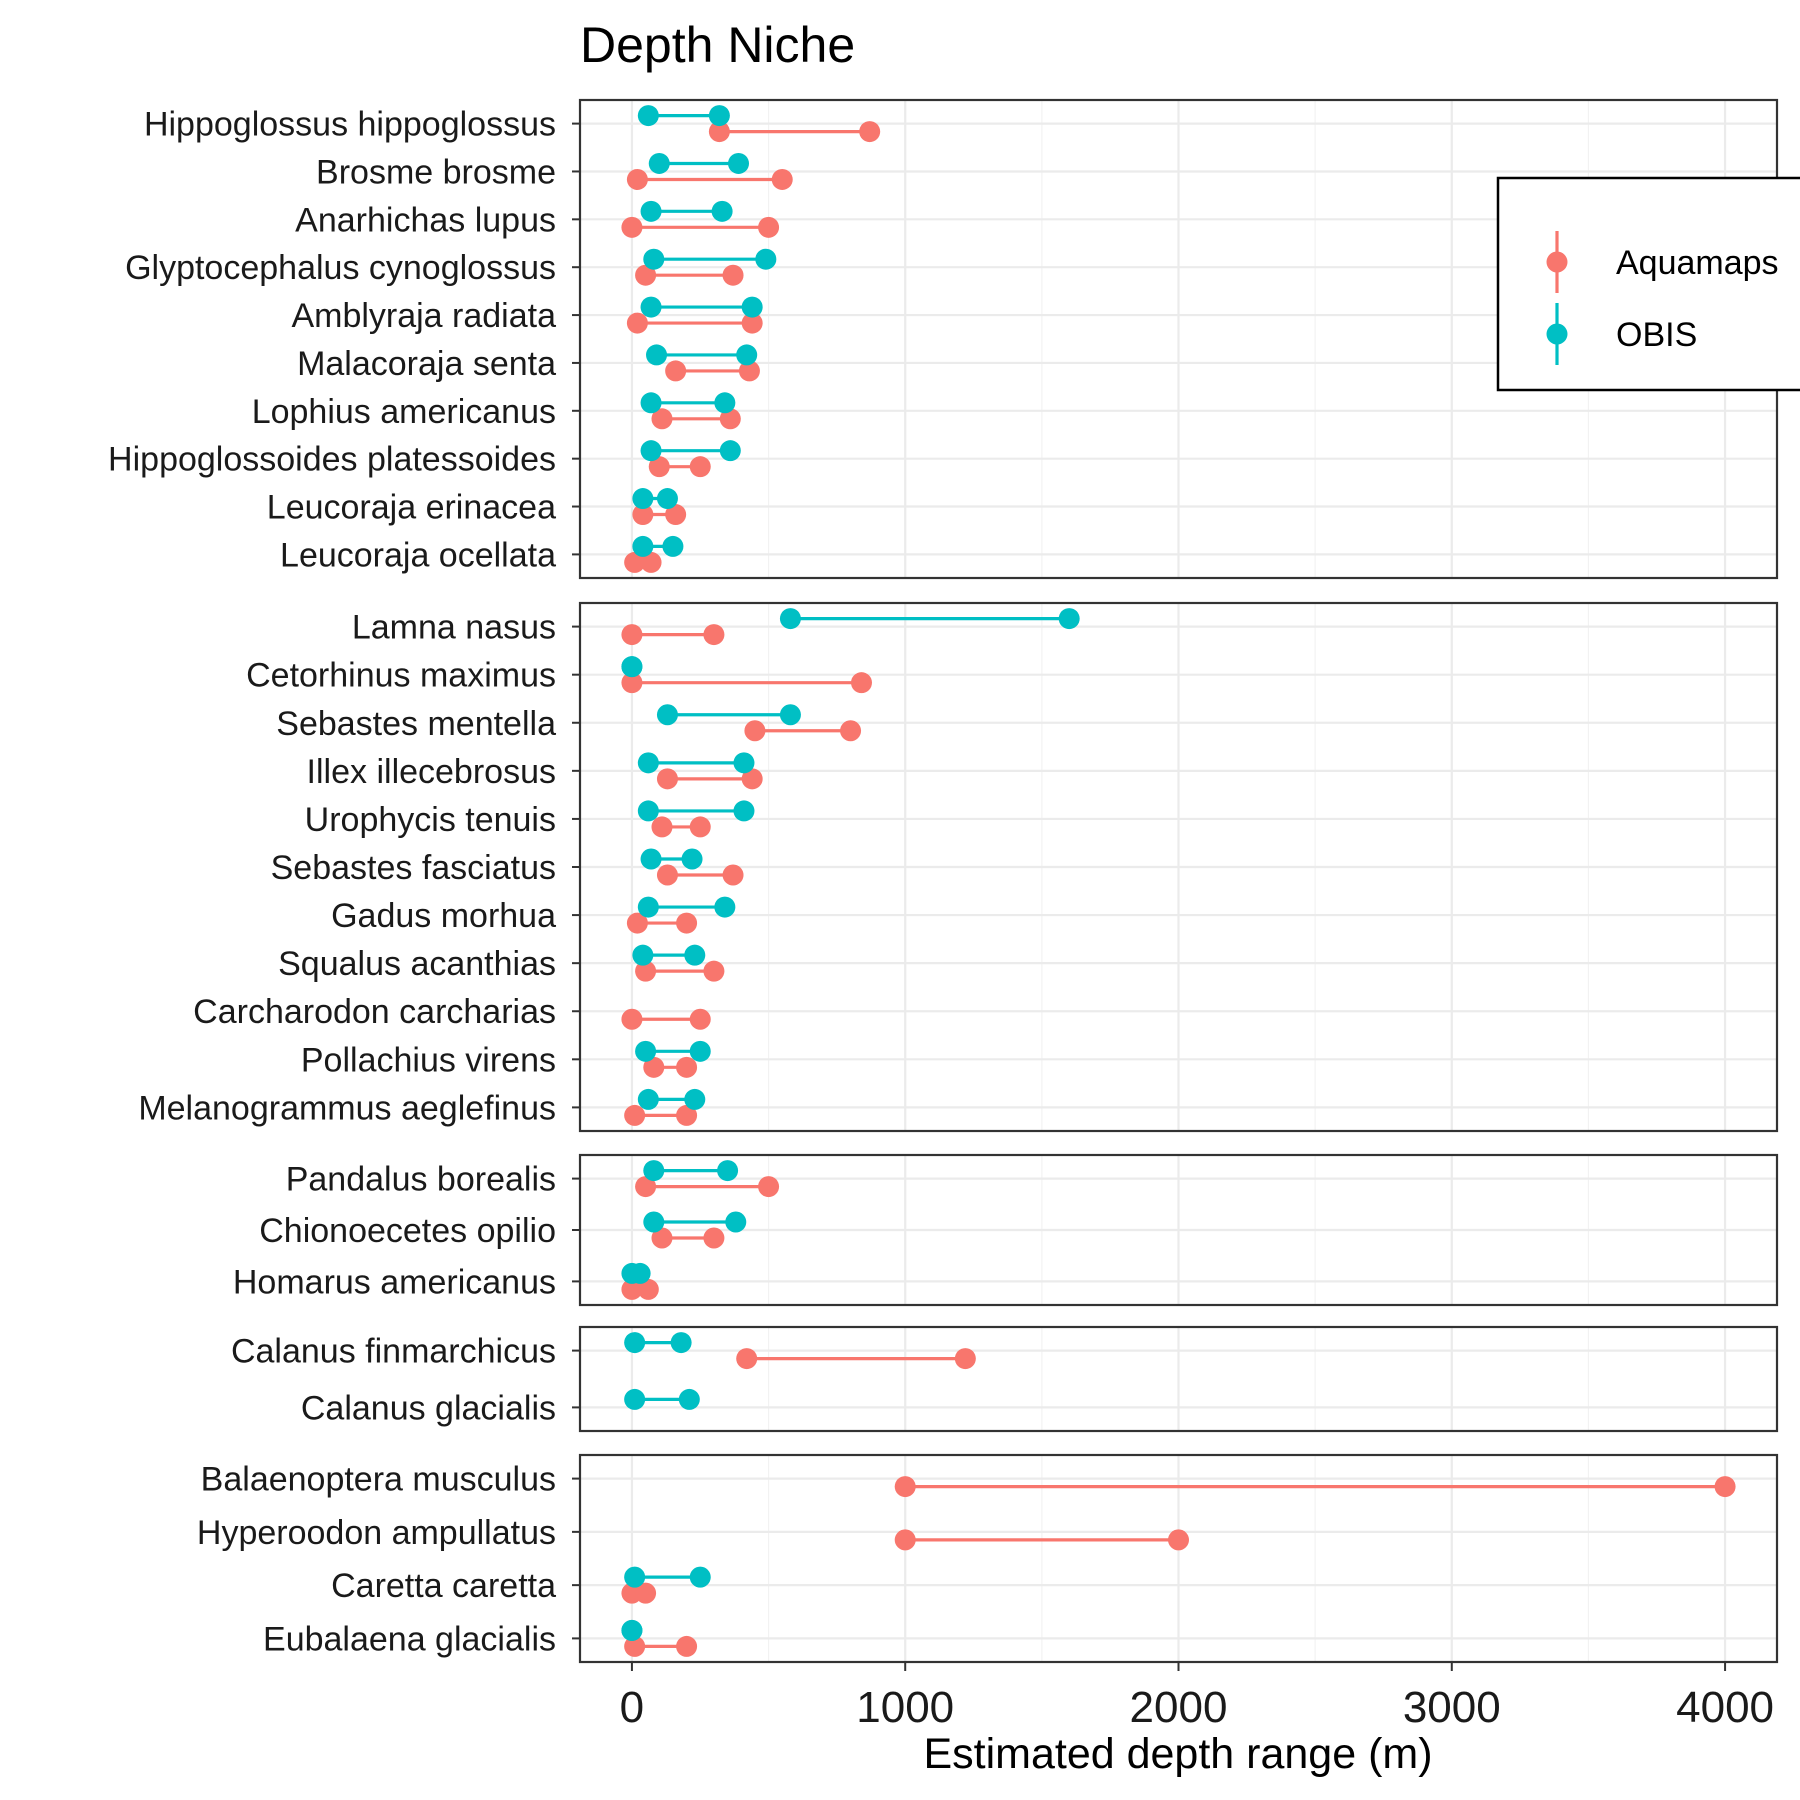 The image size is (1800, 1800). What do you see at coordinates (1178, 1379) in the screenshot?
I see `panel-border` at bounding box center [1178, 1379].